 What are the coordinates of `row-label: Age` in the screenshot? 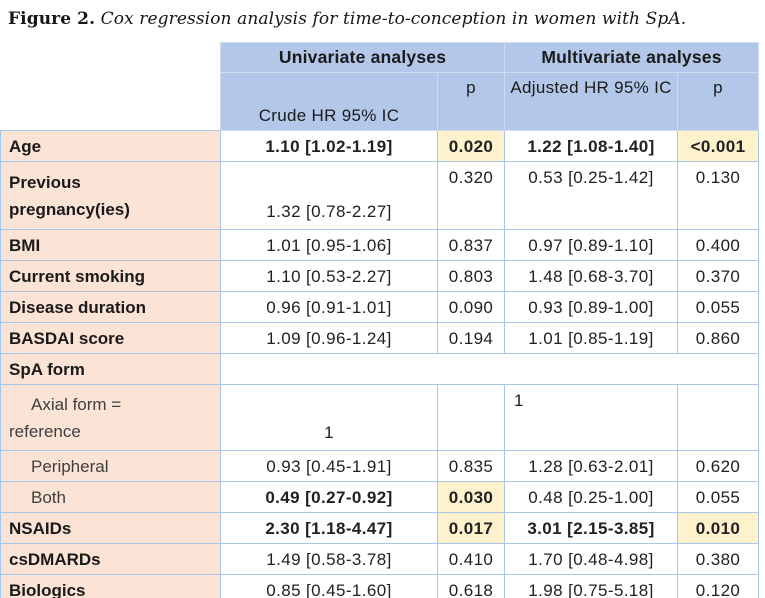 It's located at (110, 146).